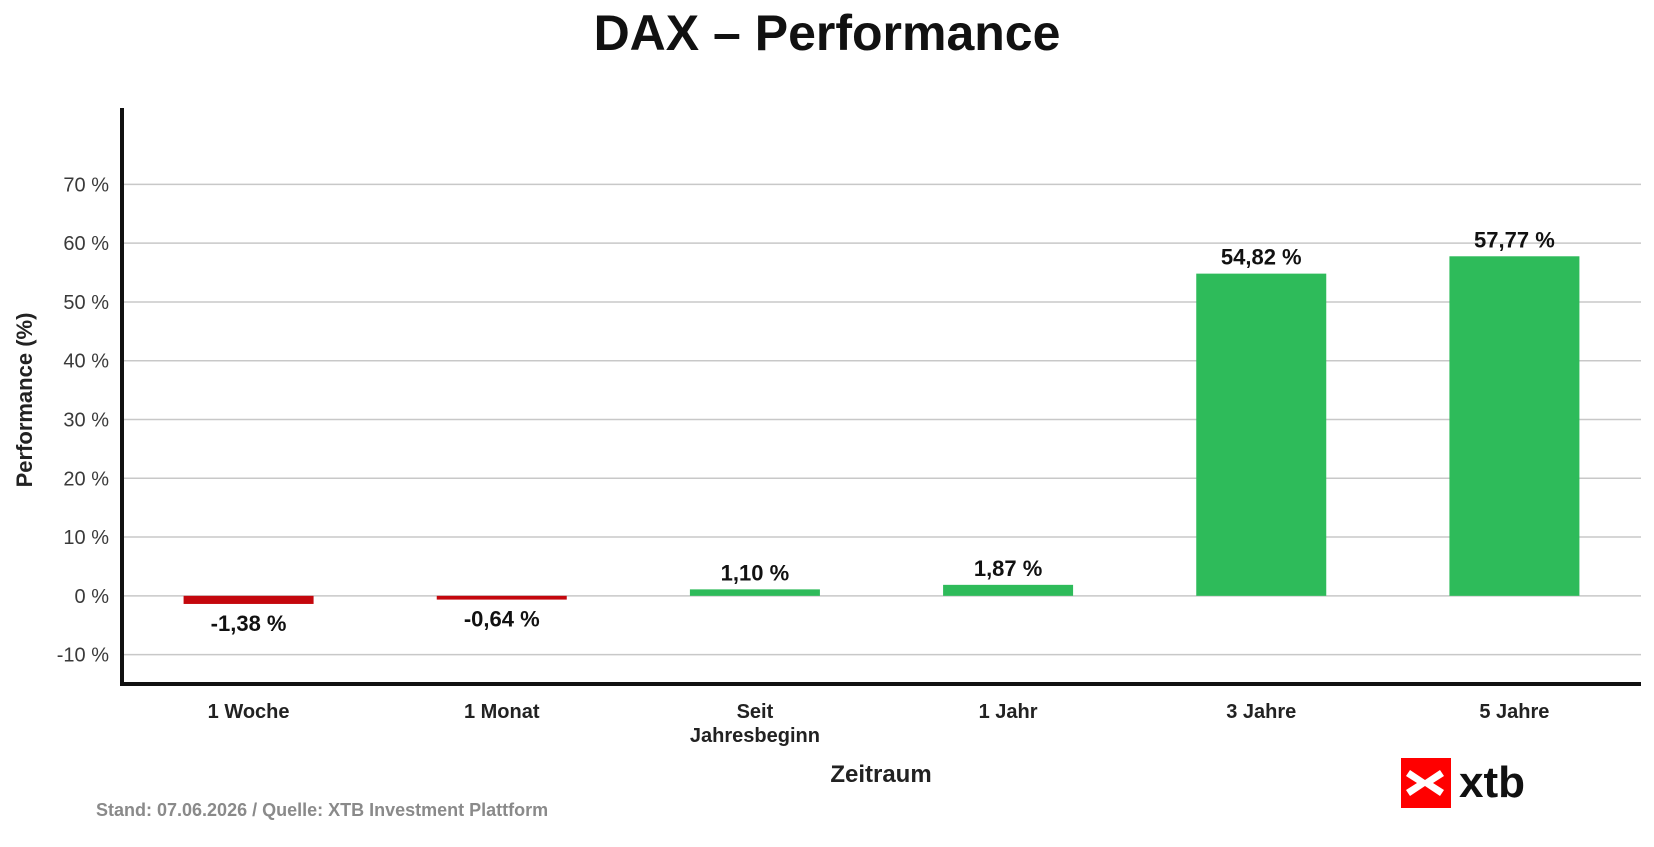 The height and width of the screenshot is (847, 1654). I want to click on y-tick-label: -10 %, so click(83, 656).